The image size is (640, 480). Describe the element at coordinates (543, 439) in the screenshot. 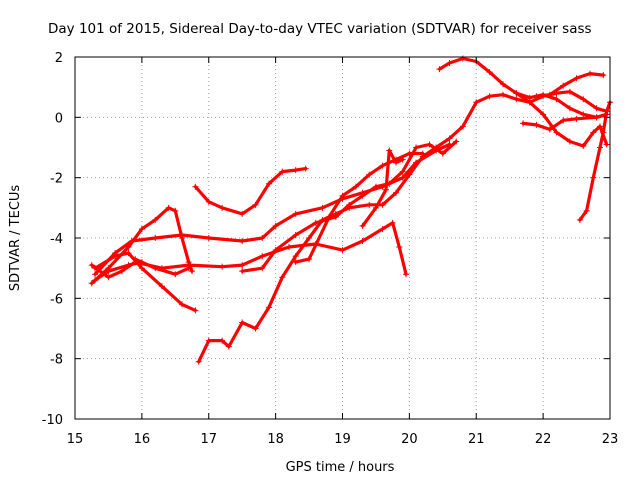

I see `x-tick-label: 22` at that location.